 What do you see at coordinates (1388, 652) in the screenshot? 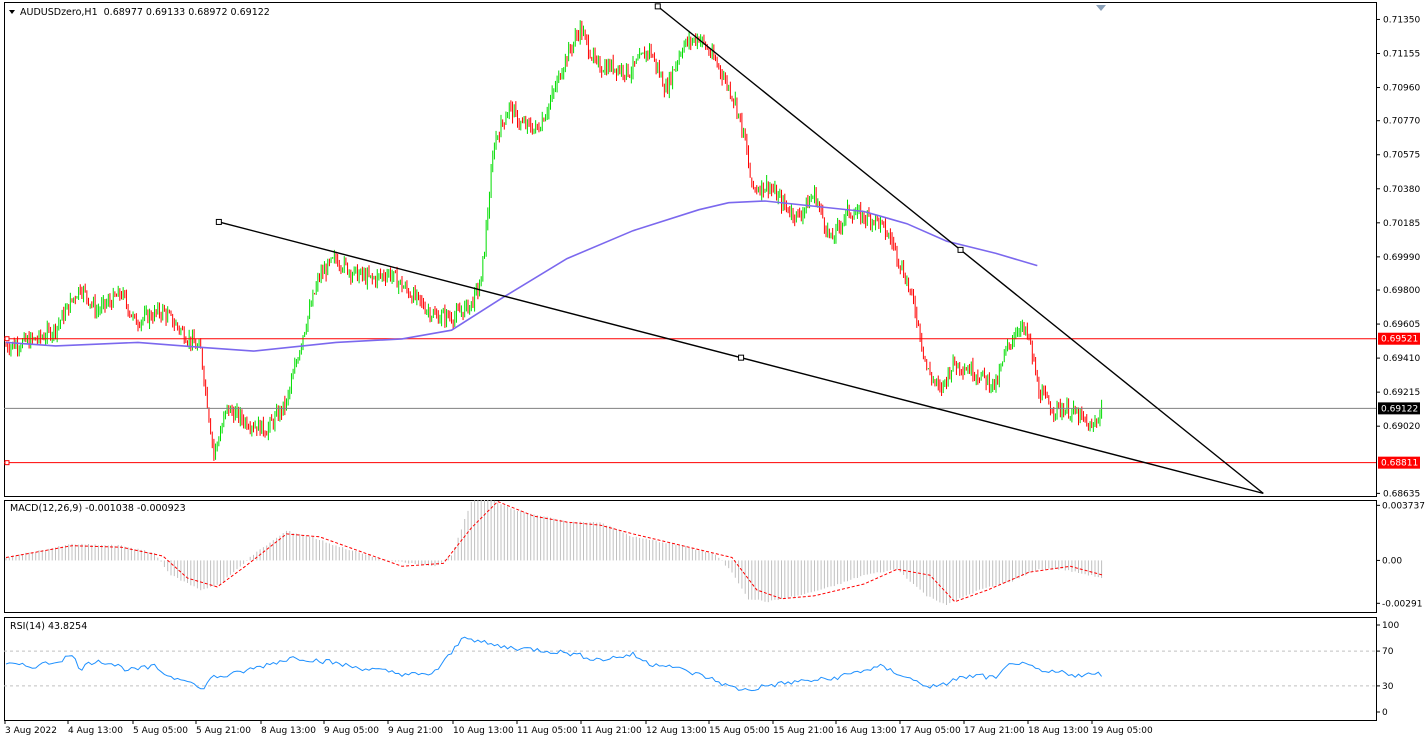
I see `rsi-tick-label: 70` at bounding box center [1388, 652].